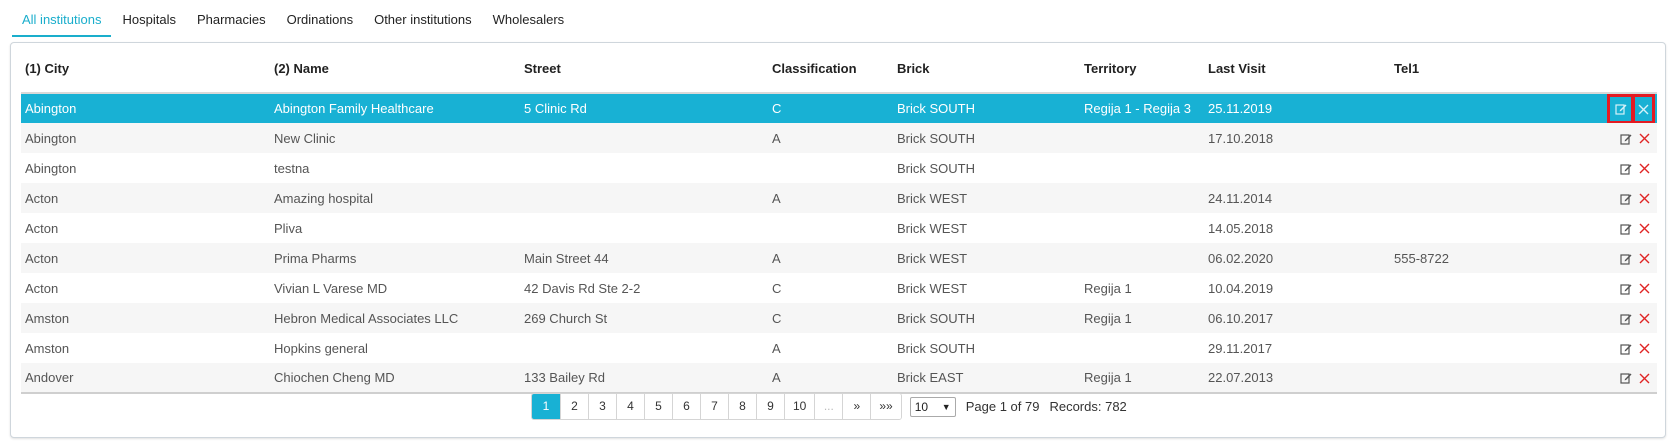 This screenshot has height=448, width=1674. I want to click on caret-down-icon: ▼, so click(946, 406).